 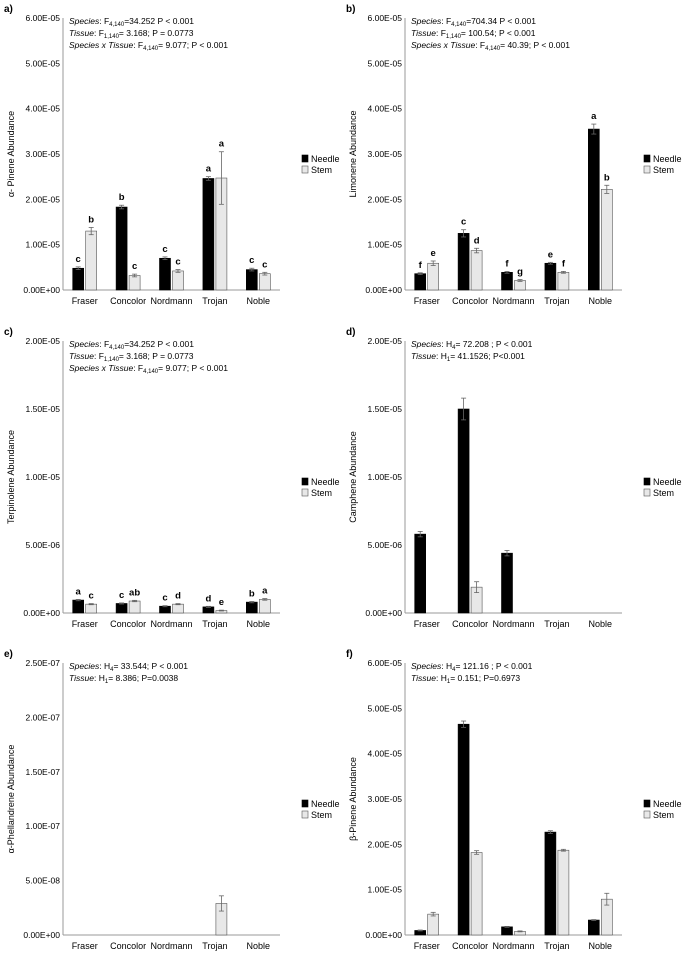 I want to click on panel-label: a), so click(x=8, y=9).